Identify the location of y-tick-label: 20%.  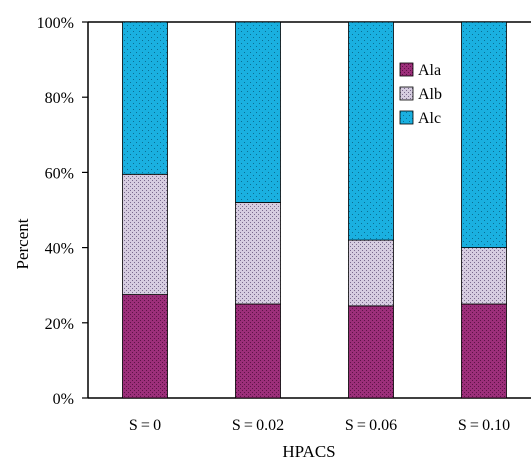
(59, 324).